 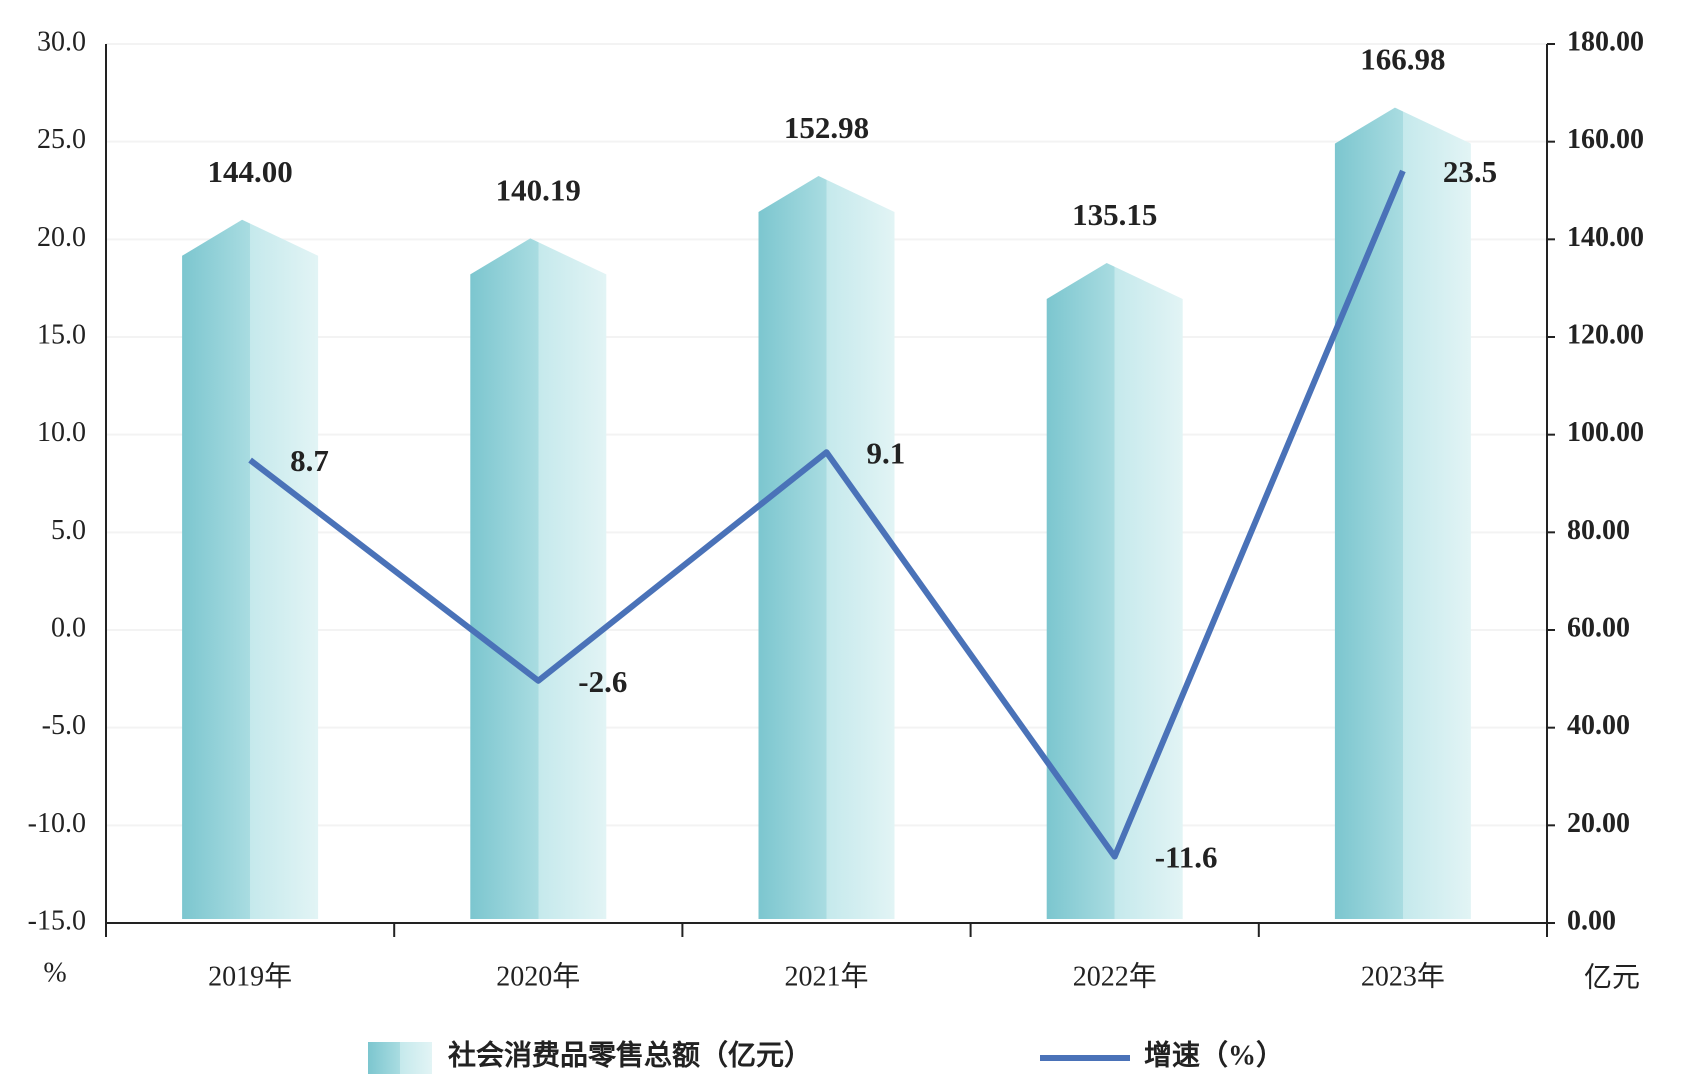 What do you see at coordinates (1402, 59) in the screenshot?
I see `bar-value-label: 166.98` at bounding box center [1402, 59].